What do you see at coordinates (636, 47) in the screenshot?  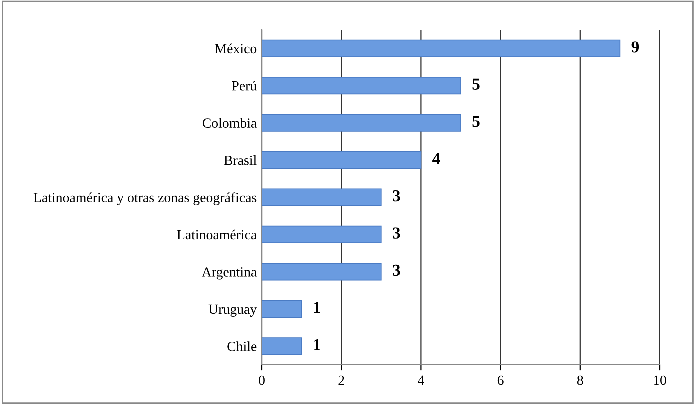 I see `data-label: 9` at bounding box center [636, 47].